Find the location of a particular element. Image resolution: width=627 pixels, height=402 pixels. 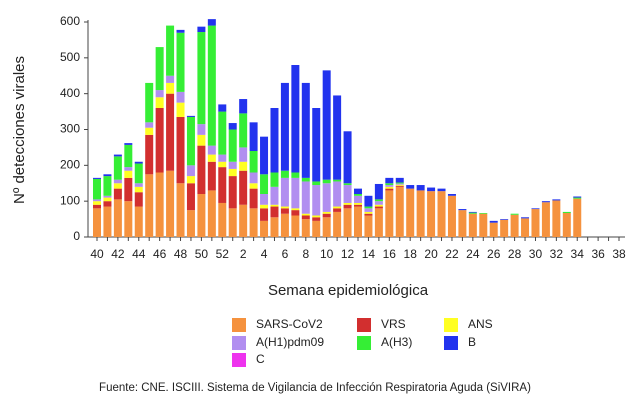

legend-label: A(H3) is located at coordinates (396, 342).